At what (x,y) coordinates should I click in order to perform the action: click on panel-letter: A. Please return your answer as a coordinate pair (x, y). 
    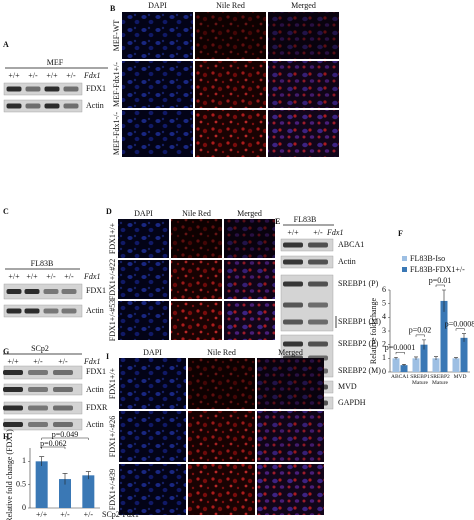
    Looking at the image, I should click on (6, 44).